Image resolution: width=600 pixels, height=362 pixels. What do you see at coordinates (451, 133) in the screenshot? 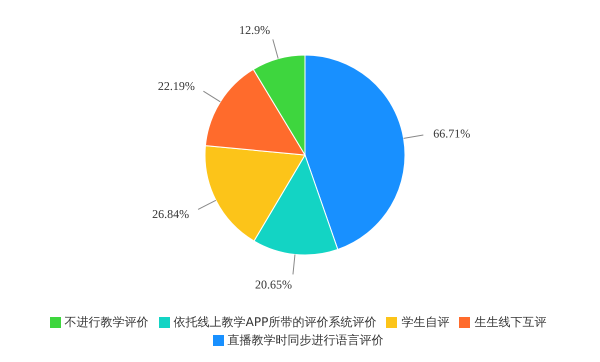
I see `data-label: 66.71%` at bounding box center [451, 133].